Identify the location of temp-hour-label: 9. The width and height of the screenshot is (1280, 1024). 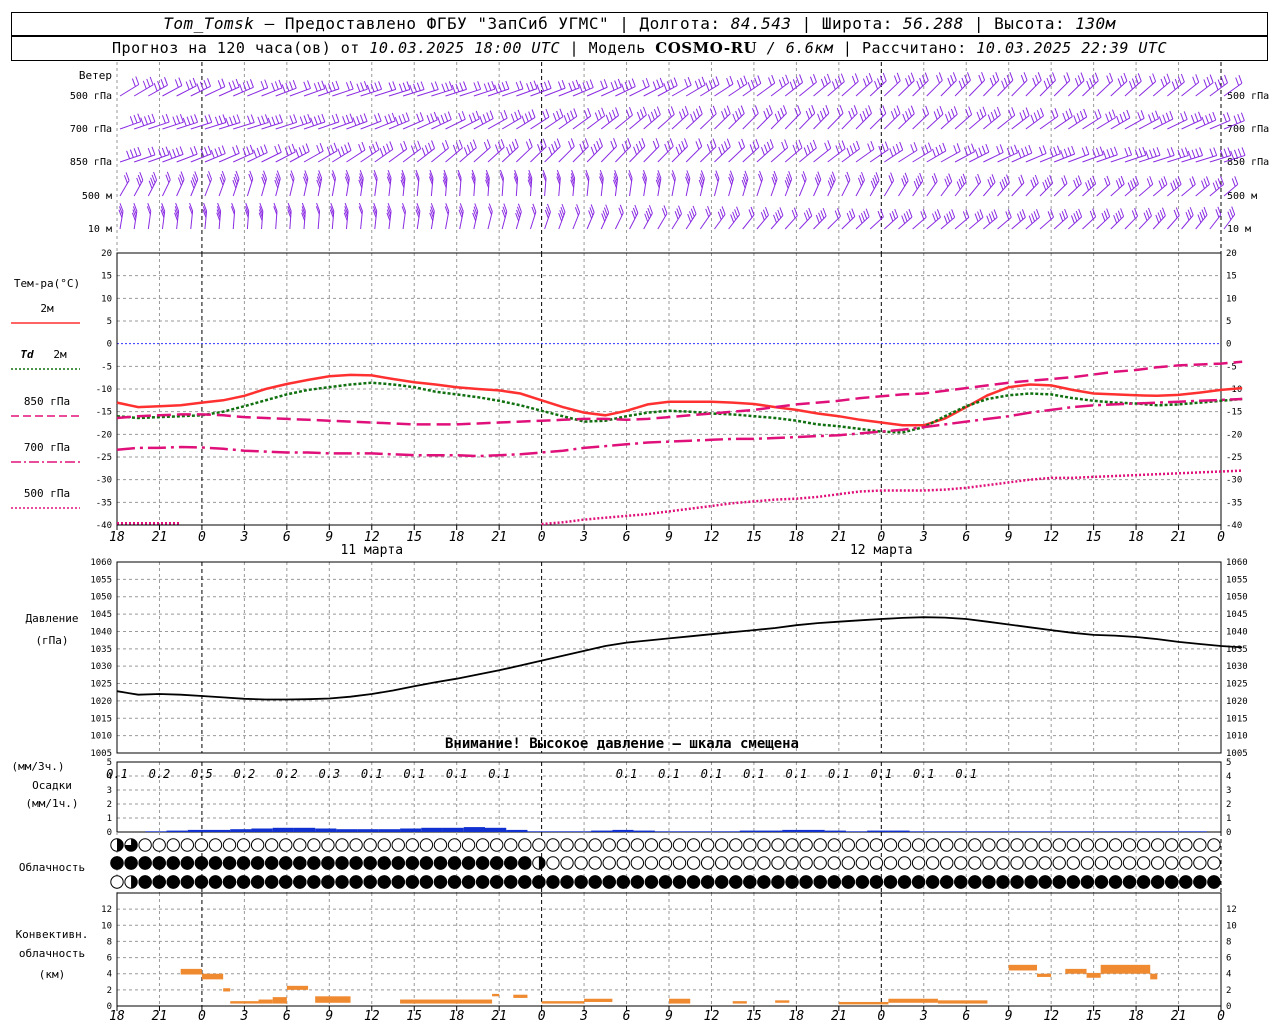
(329, 537).